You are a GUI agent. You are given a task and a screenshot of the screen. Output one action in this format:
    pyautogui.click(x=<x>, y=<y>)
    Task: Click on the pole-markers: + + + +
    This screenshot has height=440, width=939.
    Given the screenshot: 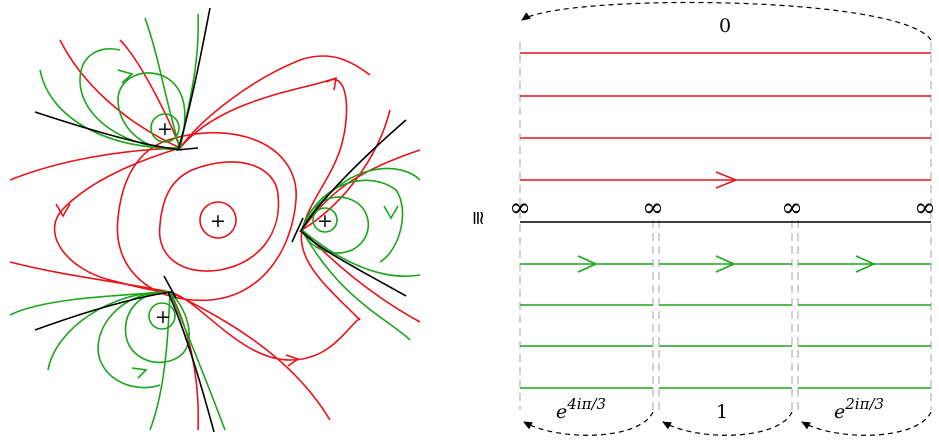 What is the action you would take?
    pyautogui.click(x=244, y=223)
    